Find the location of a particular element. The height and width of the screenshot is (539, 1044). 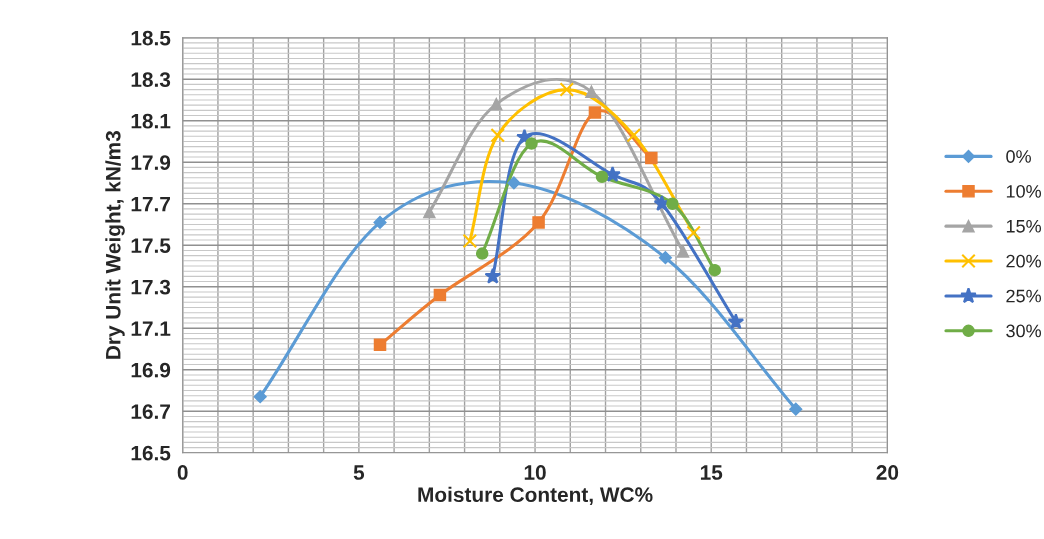

y-tick-label: 16.9 is located at coordinates (151, 370).